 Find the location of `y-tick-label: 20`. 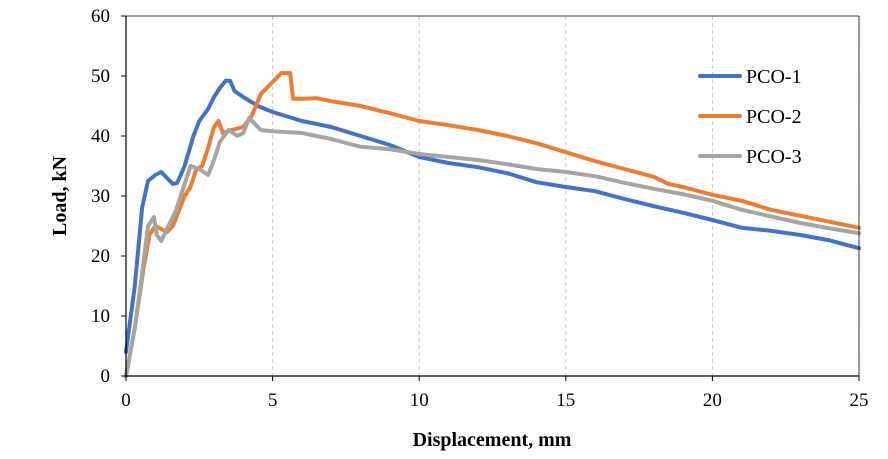

y-tick-label: 20 is located at coordinates (100, 256).